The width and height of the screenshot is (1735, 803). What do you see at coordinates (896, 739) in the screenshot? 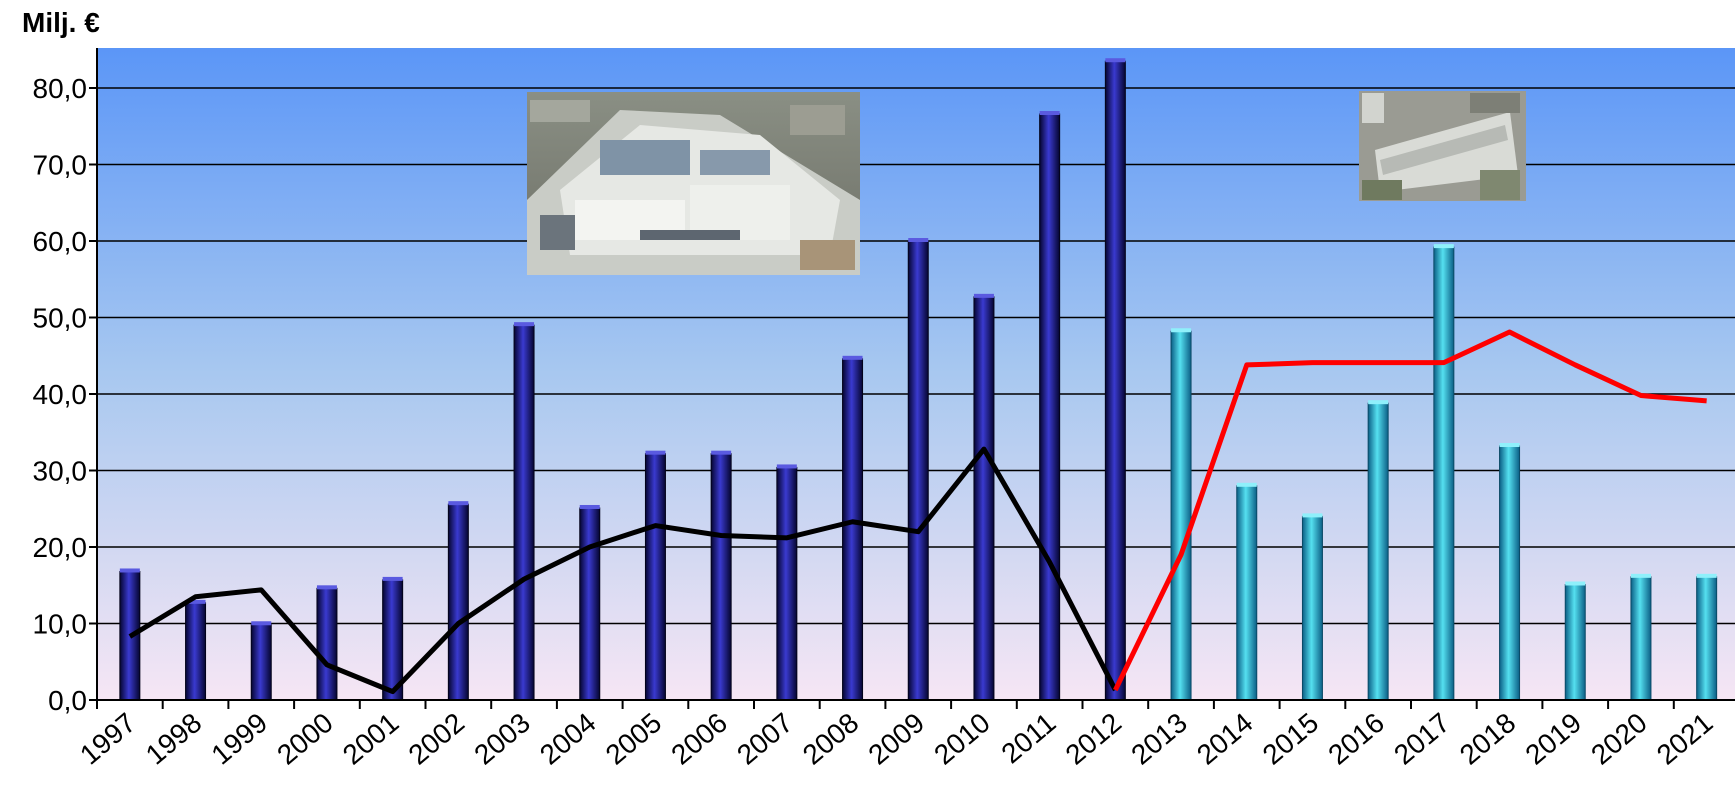
I see `x-tick-label: 2009` at bounding box center [896, 739].